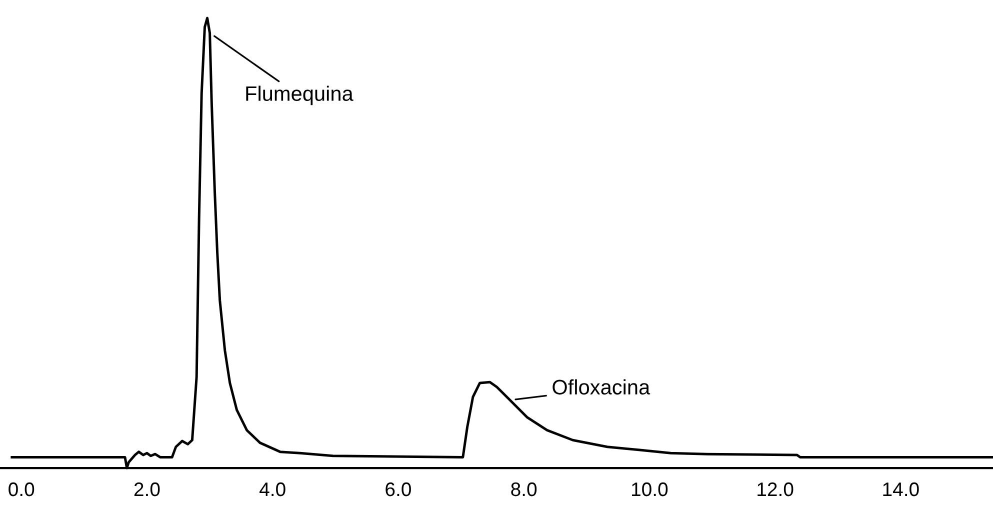 The image size is (993, 509). What do you see at coordinates (650, 489) in the screenshot?
I see `x-tick-label: 10.0` at bounding box center [650, 489].